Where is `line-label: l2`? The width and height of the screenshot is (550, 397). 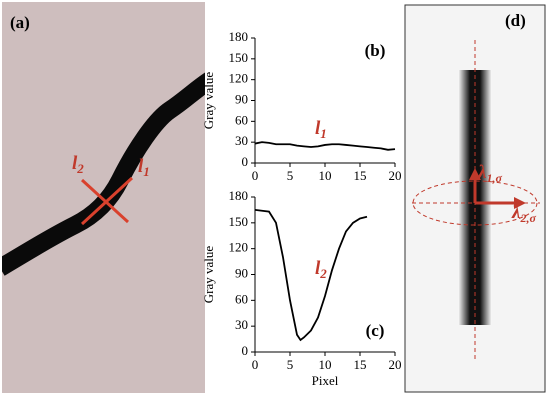 line-label: l2 is located at coordinates (78, 164).